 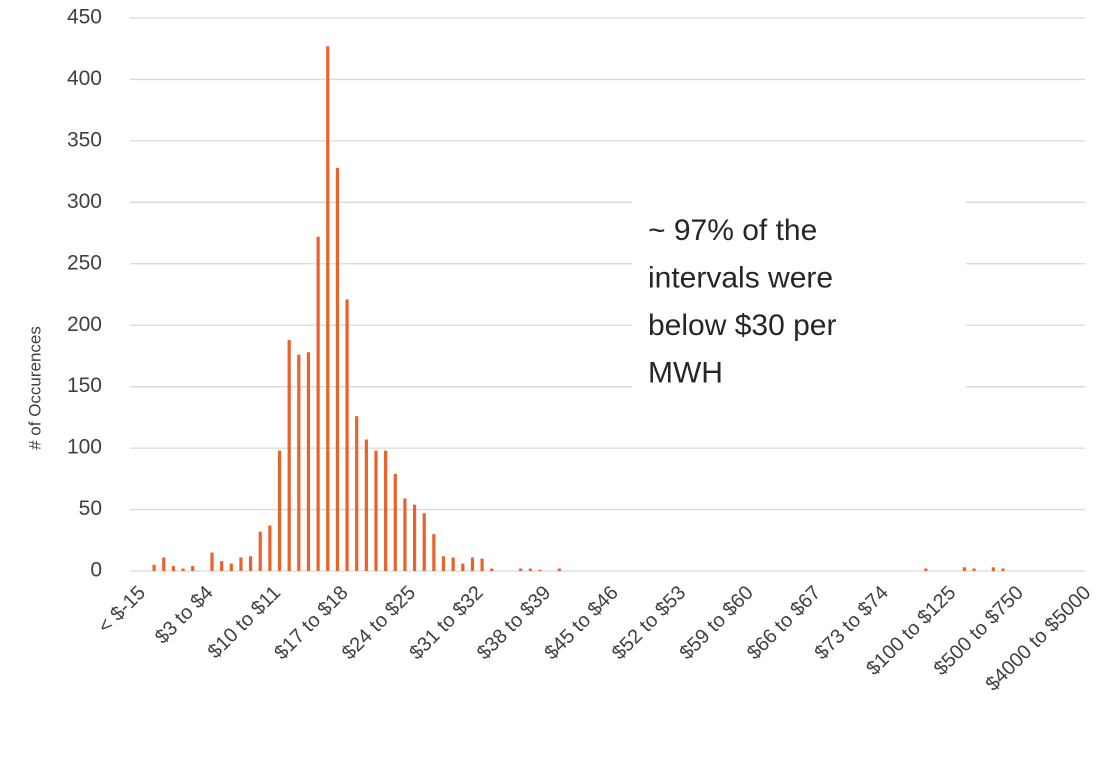 I want to click on annotation-box, so click(x=799, y=293).